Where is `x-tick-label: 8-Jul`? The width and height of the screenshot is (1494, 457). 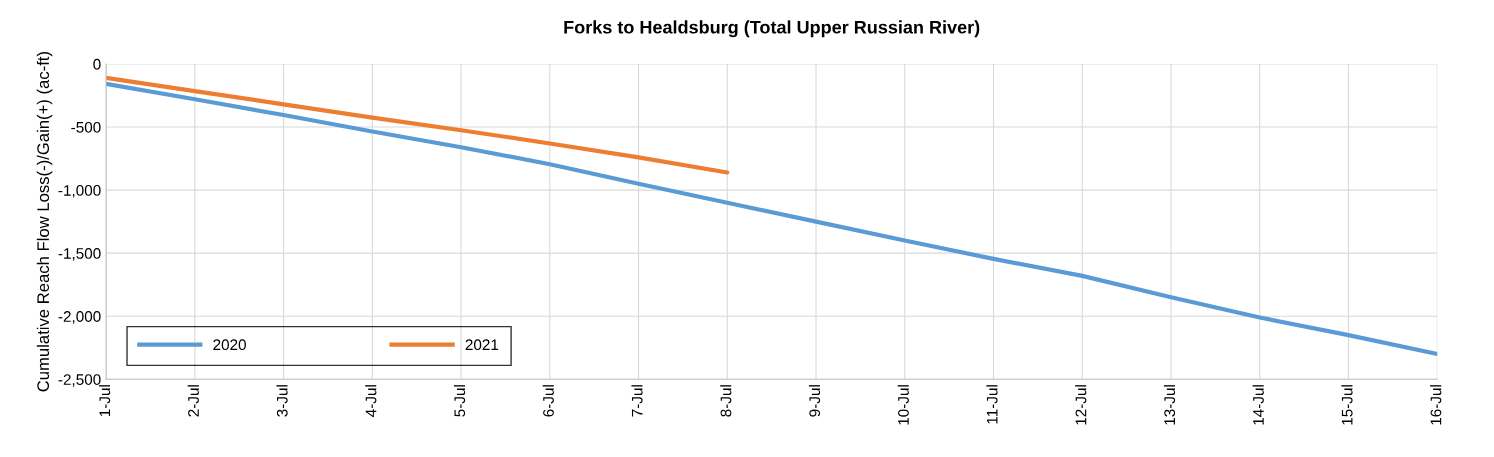
x-tick-label: 8-Jul is located at coordinates (726, 401).